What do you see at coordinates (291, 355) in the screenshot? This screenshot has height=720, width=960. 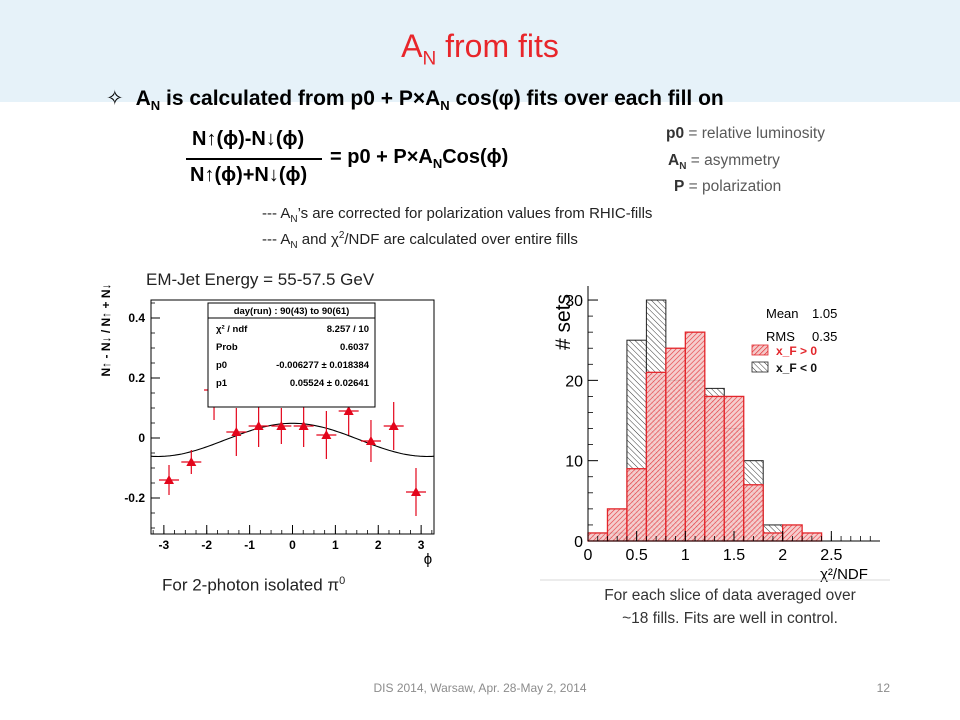 I see `stats-box` at bounding box center [291, 355].